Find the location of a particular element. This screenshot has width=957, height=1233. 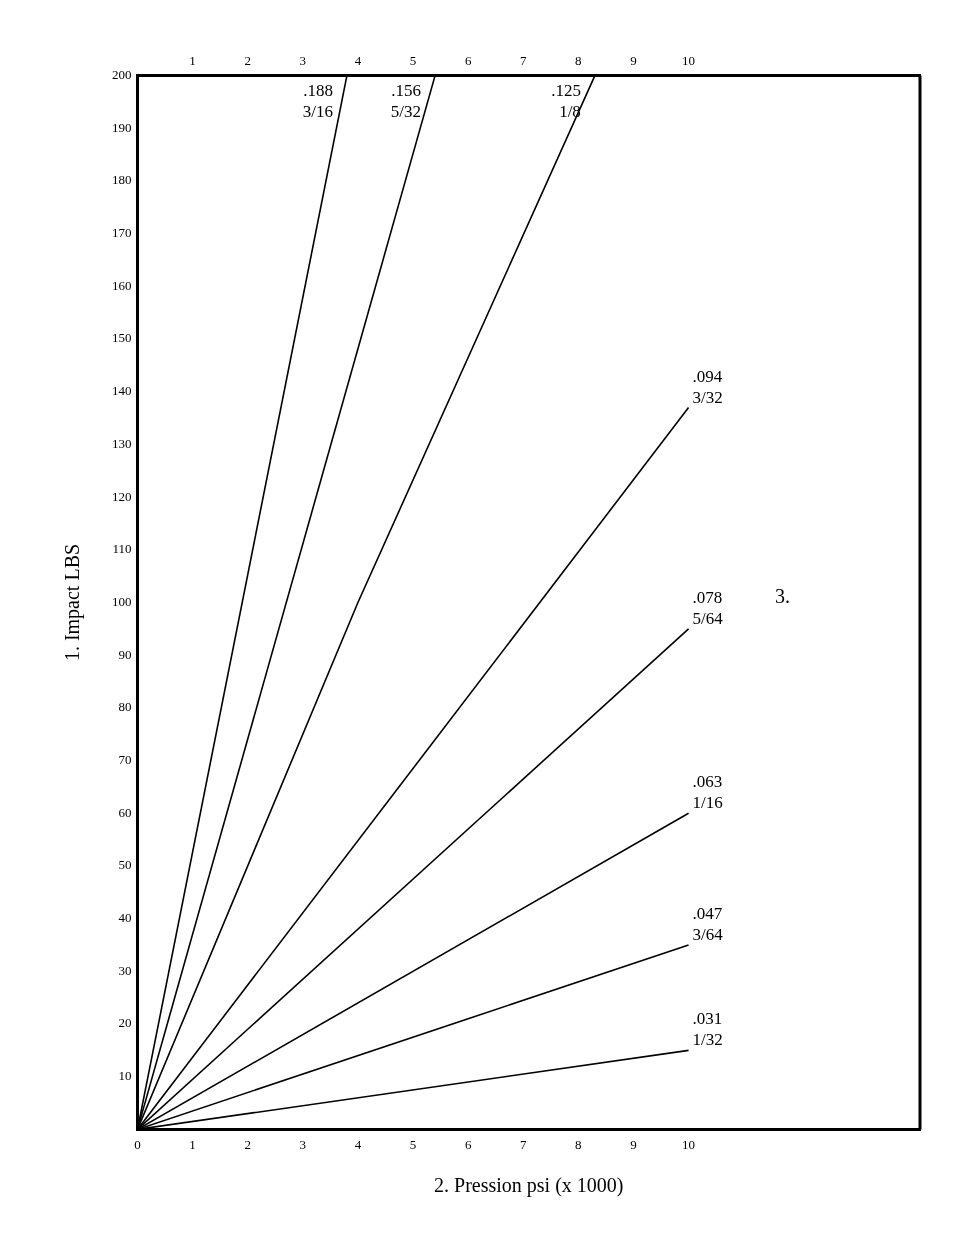

series-label: .078 5/64 is located at coordinates (708, 607).